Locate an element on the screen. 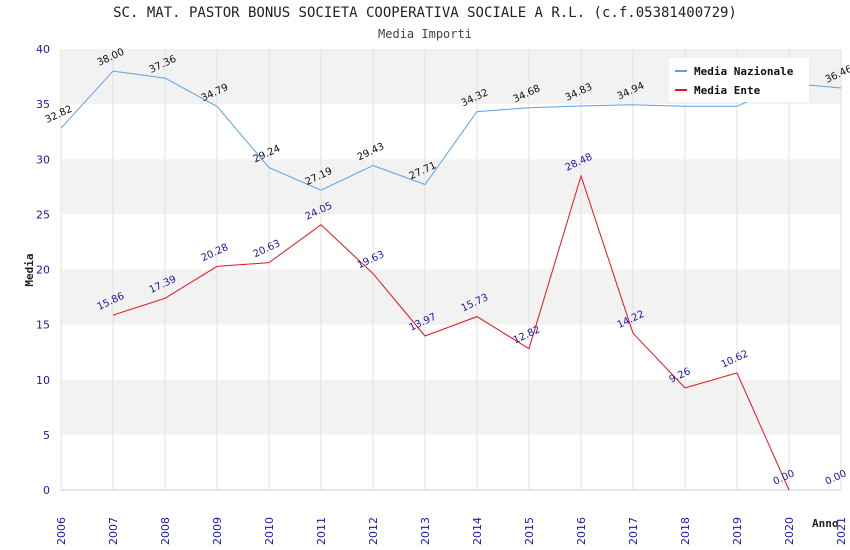 The image size is (850, 550). legend-box is located at coordinates (739, 80).